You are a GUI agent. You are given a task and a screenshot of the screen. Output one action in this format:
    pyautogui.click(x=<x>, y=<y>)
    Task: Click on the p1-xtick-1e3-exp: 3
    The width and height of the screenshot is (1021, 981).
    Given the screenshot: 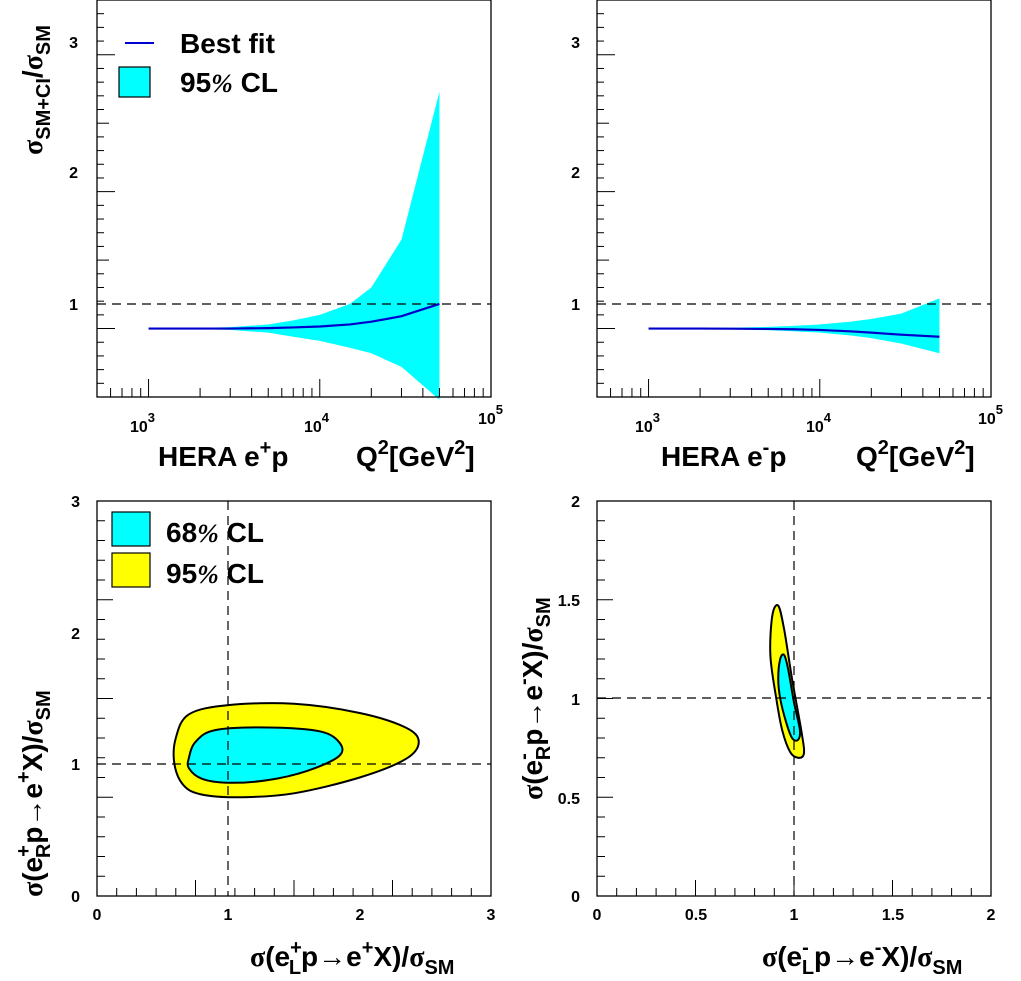 What is the action you would take?
    pyautogui.click(x=151, y=417)
    